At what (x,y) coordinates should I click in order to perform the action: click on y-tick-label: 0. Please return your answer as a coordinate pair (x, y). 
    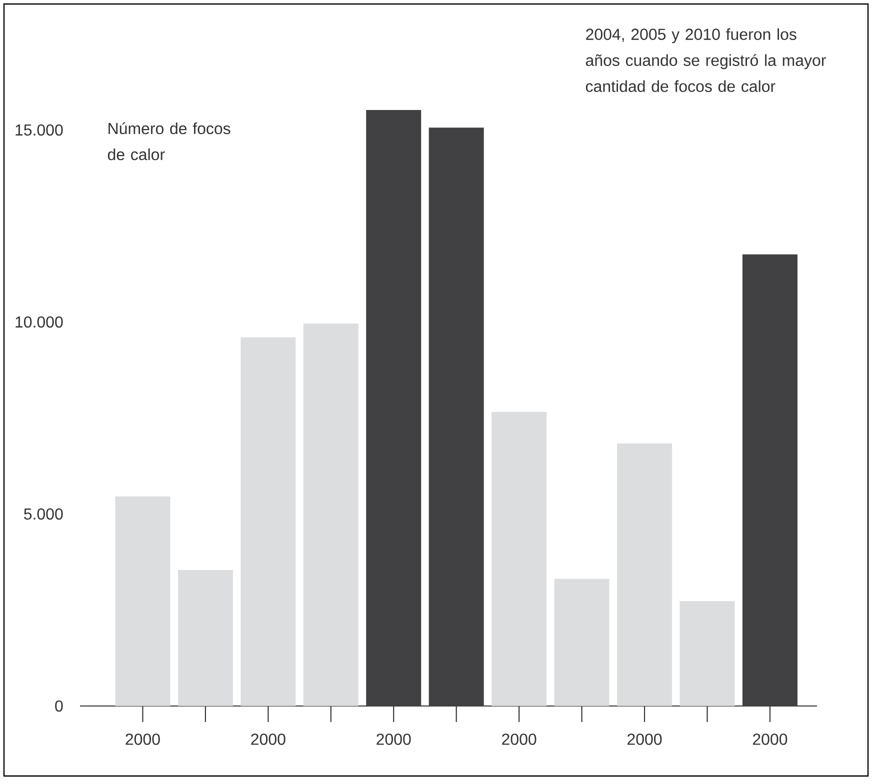
    Looking at the image, I should click on (59, 706).